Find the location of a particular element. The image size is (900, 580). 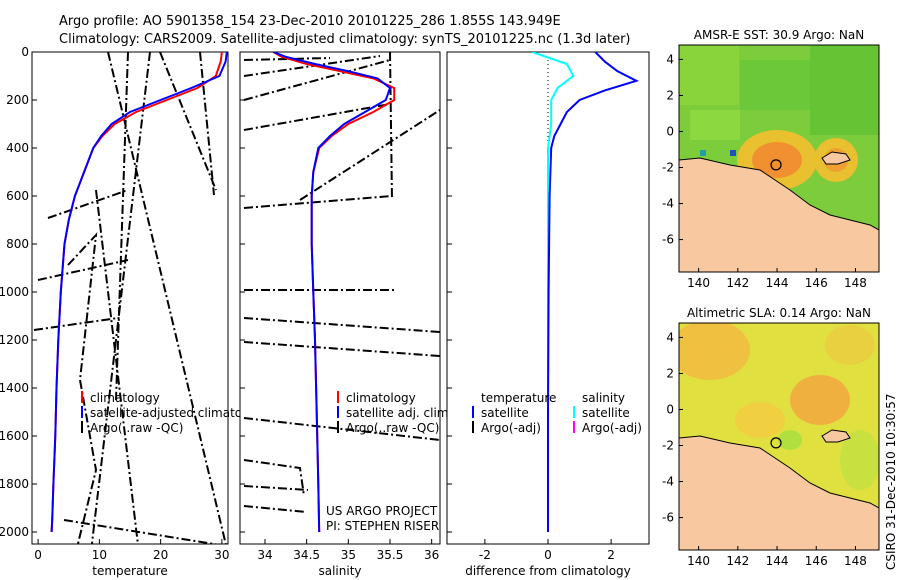

difference-temperature-satellite-line is located at coordinates (593, 292).